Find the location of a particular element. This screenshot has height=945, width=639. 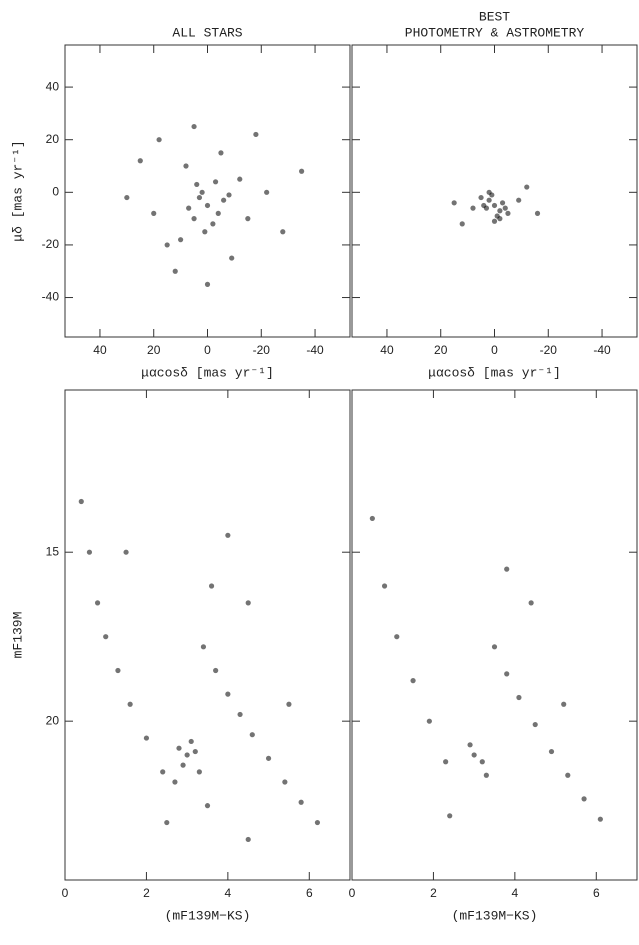

y-tick-label: -20 is located at coordinates (51, 244).